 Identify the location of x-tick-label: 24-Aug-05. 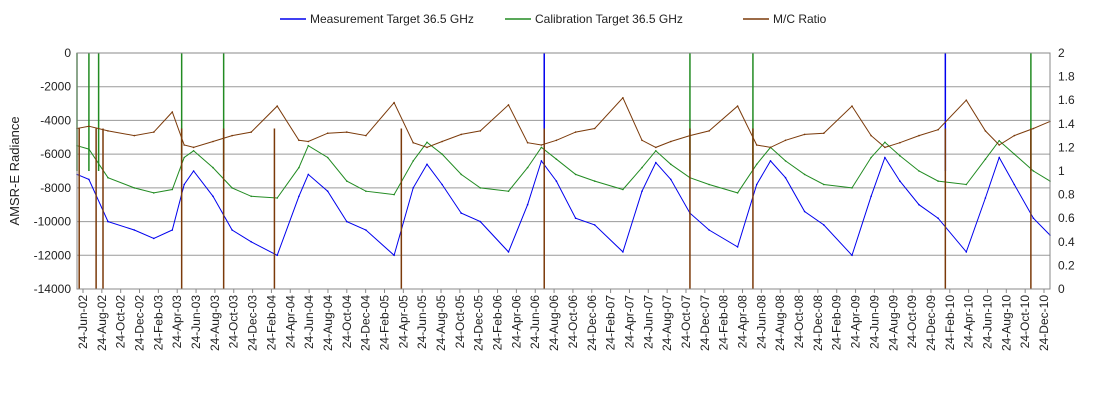
(441, 323).